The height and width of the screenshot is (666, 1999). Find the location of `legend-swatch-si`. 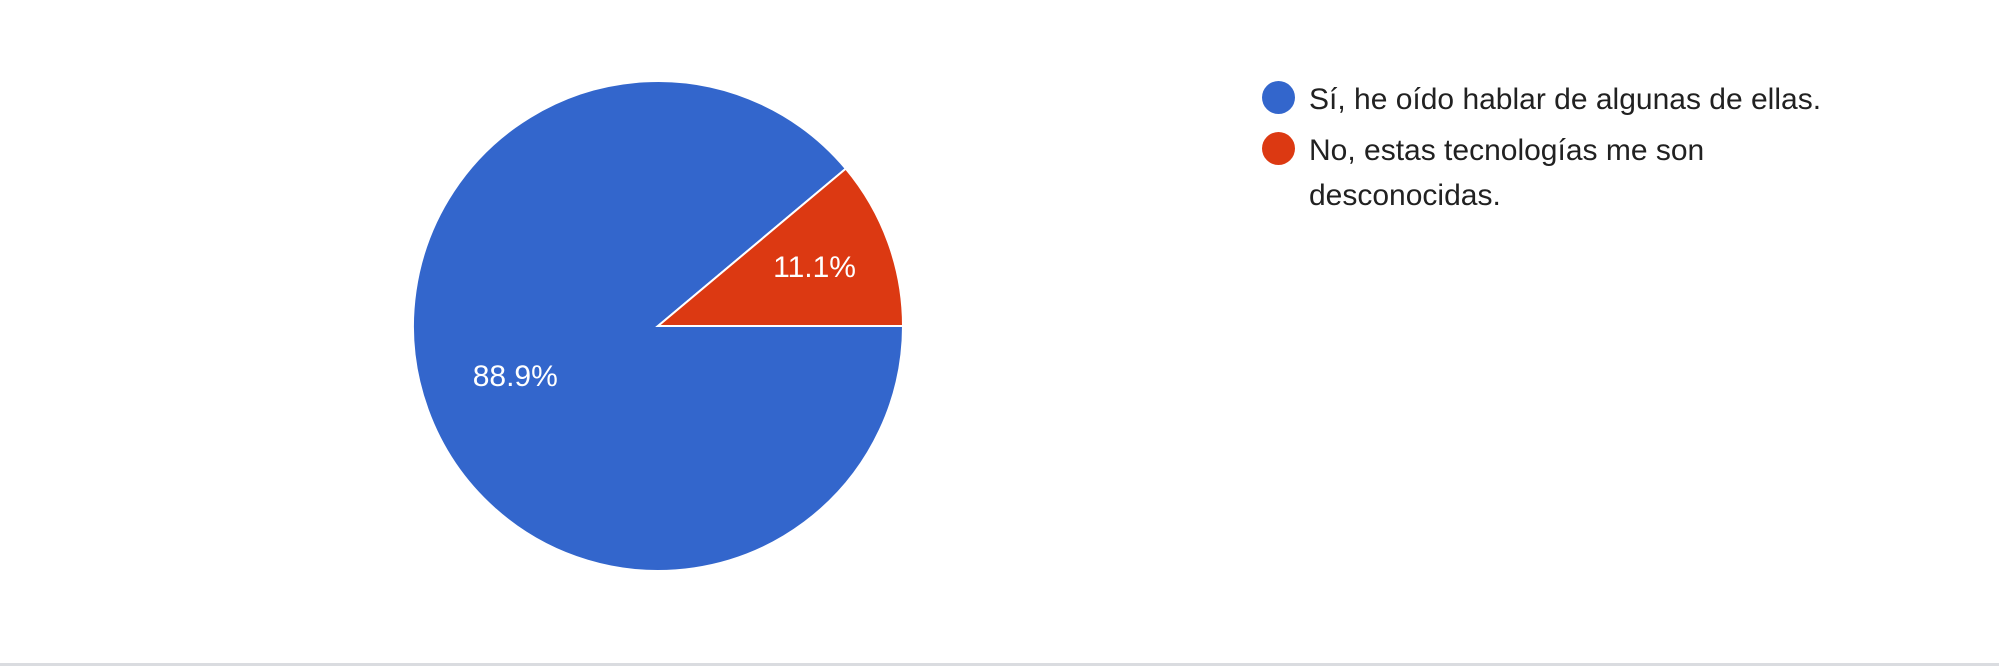

legend-swatch-si is located at coordinates (1278, 97).